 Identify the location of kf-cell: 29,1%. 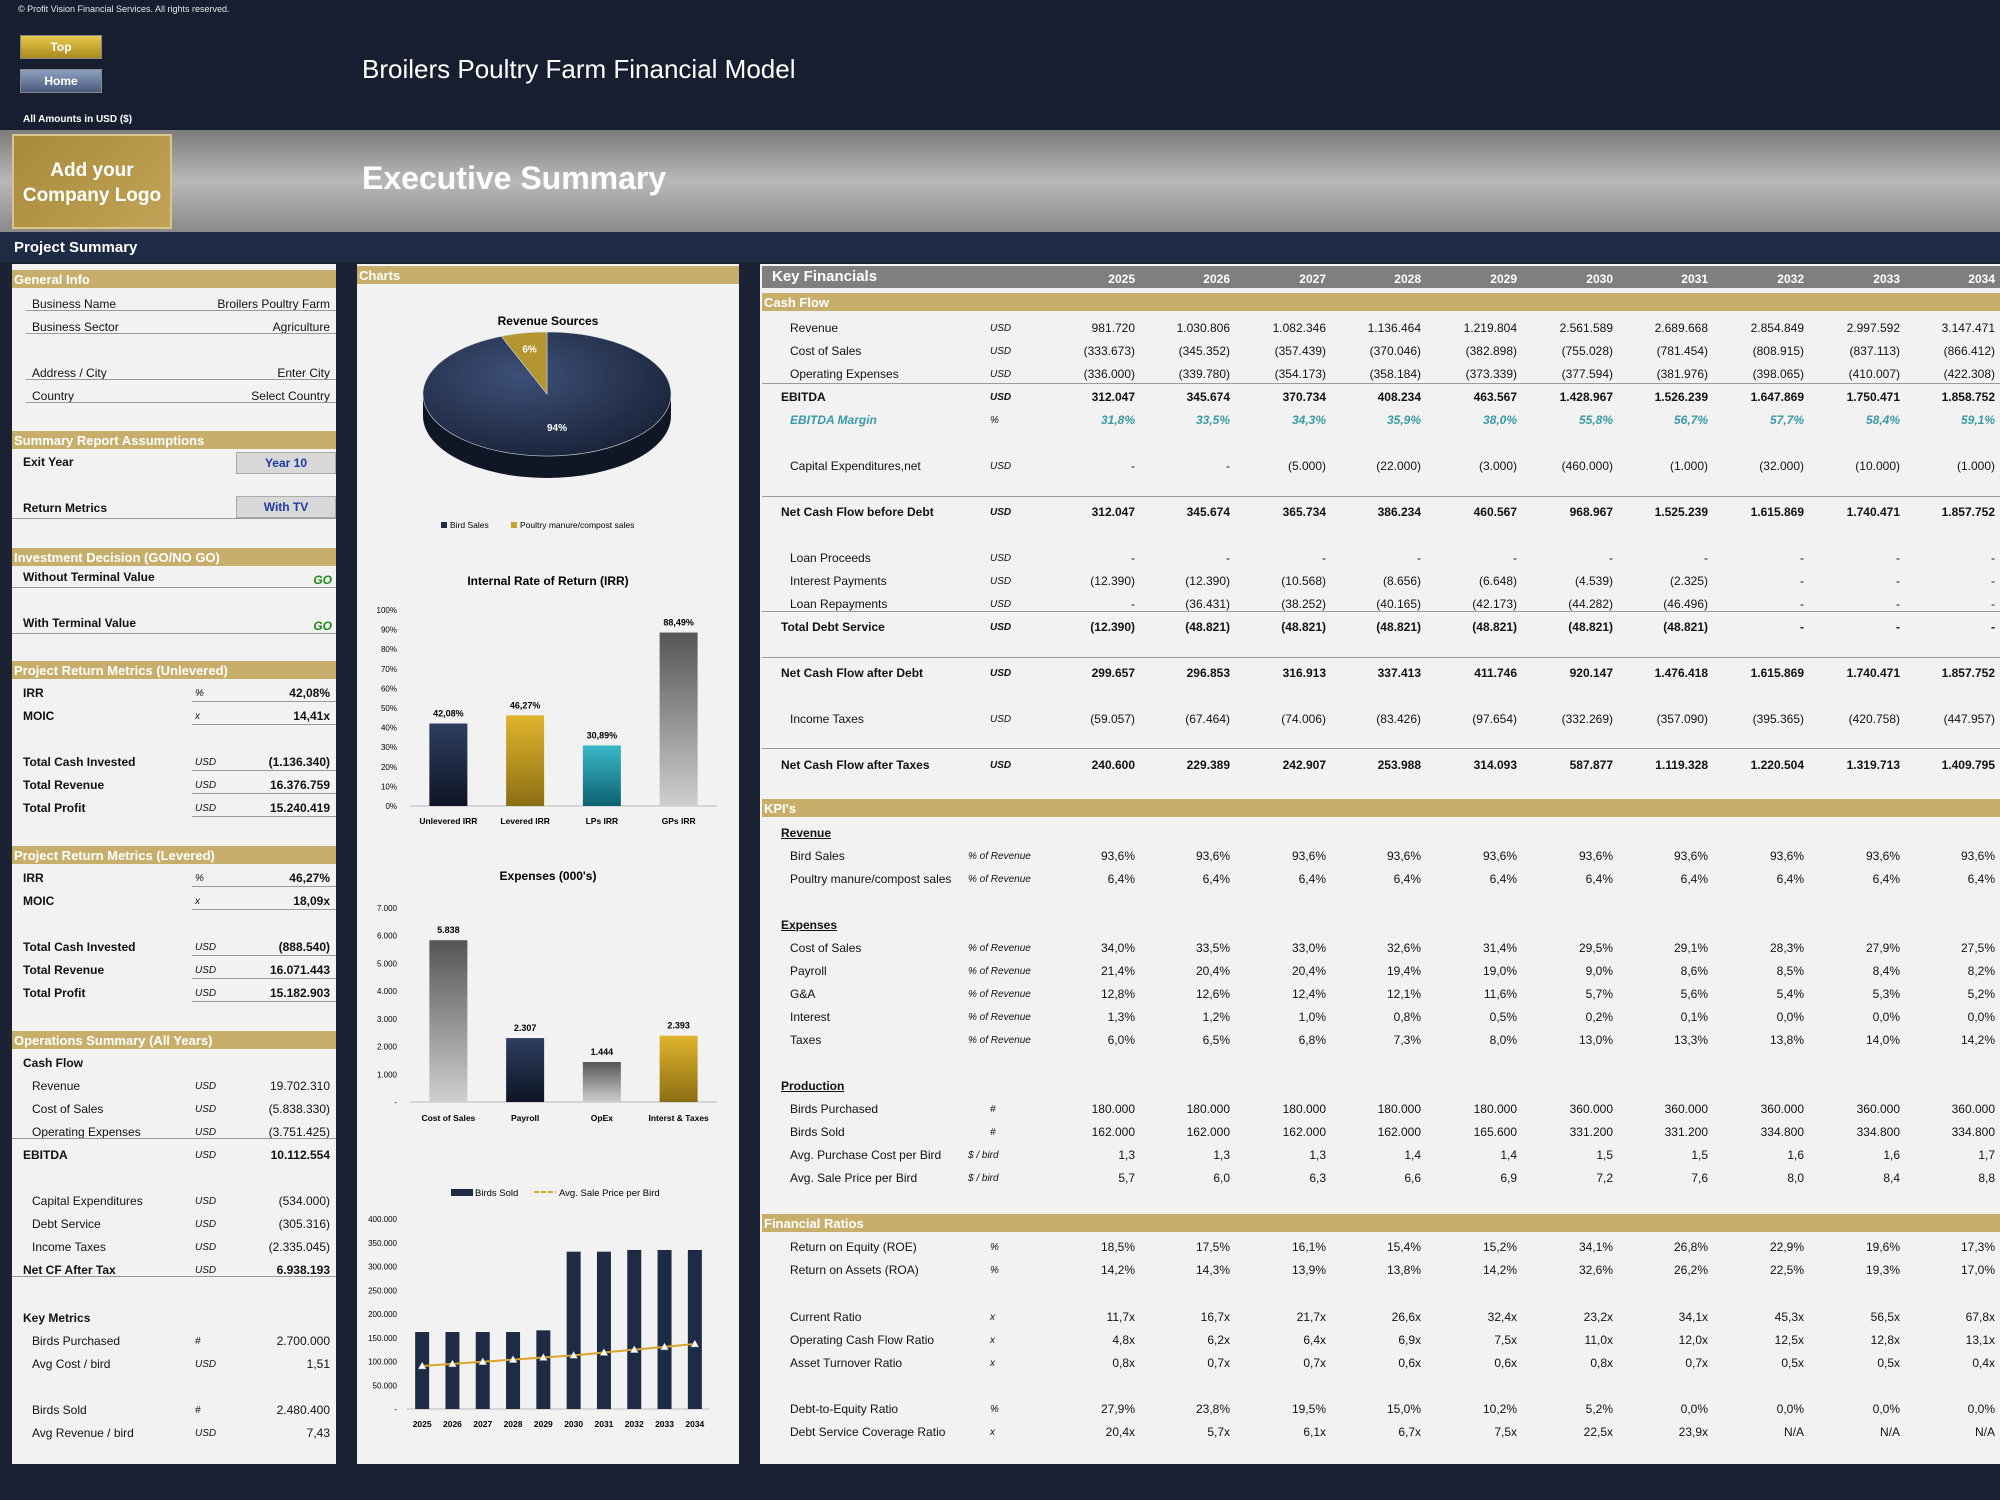
(1690, 948).